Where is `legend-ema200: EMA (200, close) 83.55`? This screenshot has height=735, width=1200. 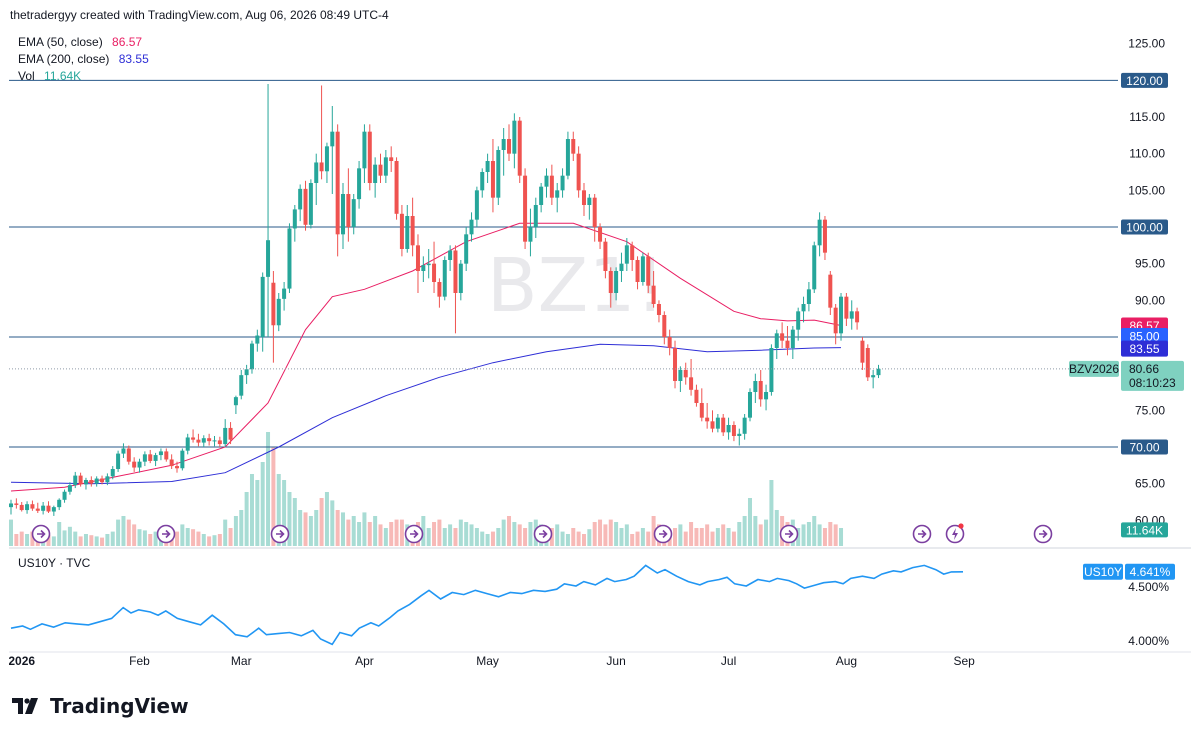 legend-ema200: EMA (200, close) 83.55 is located at coordinates (83, 59).